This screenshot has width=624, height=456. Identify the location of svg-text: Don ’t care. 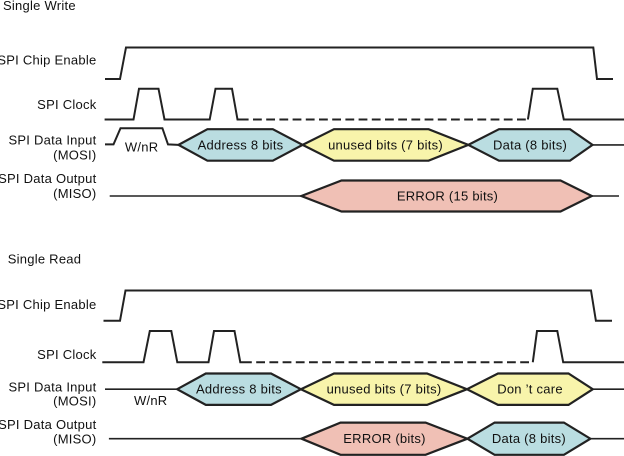
(530, 389).